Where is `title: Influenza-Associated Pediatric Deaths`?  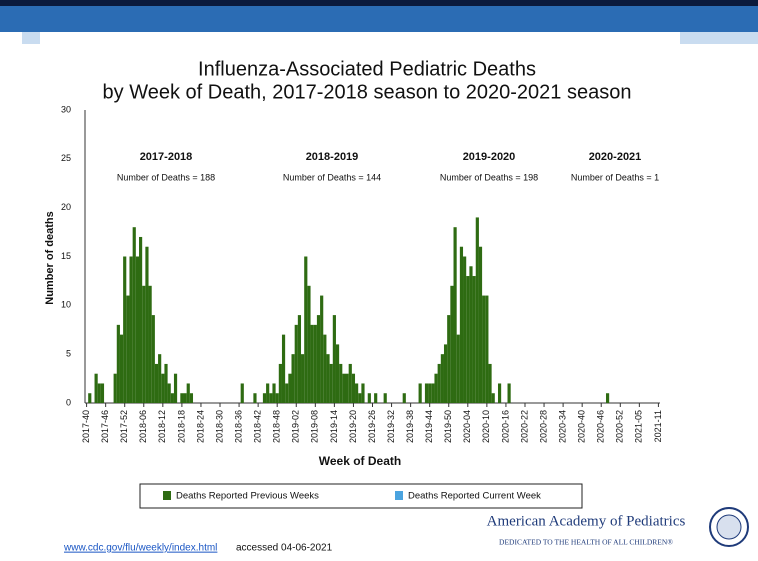 title: Influenza-Associated Pediatric Deaths is located at coordinates (367, 69).